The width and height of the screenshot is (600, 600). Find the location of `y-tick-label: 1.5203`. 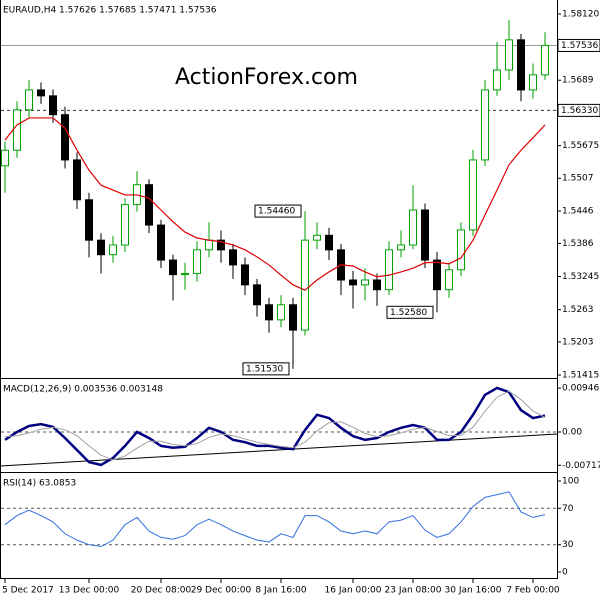

y-tick-label: 1.5203 is located at coordinates (578, 342).